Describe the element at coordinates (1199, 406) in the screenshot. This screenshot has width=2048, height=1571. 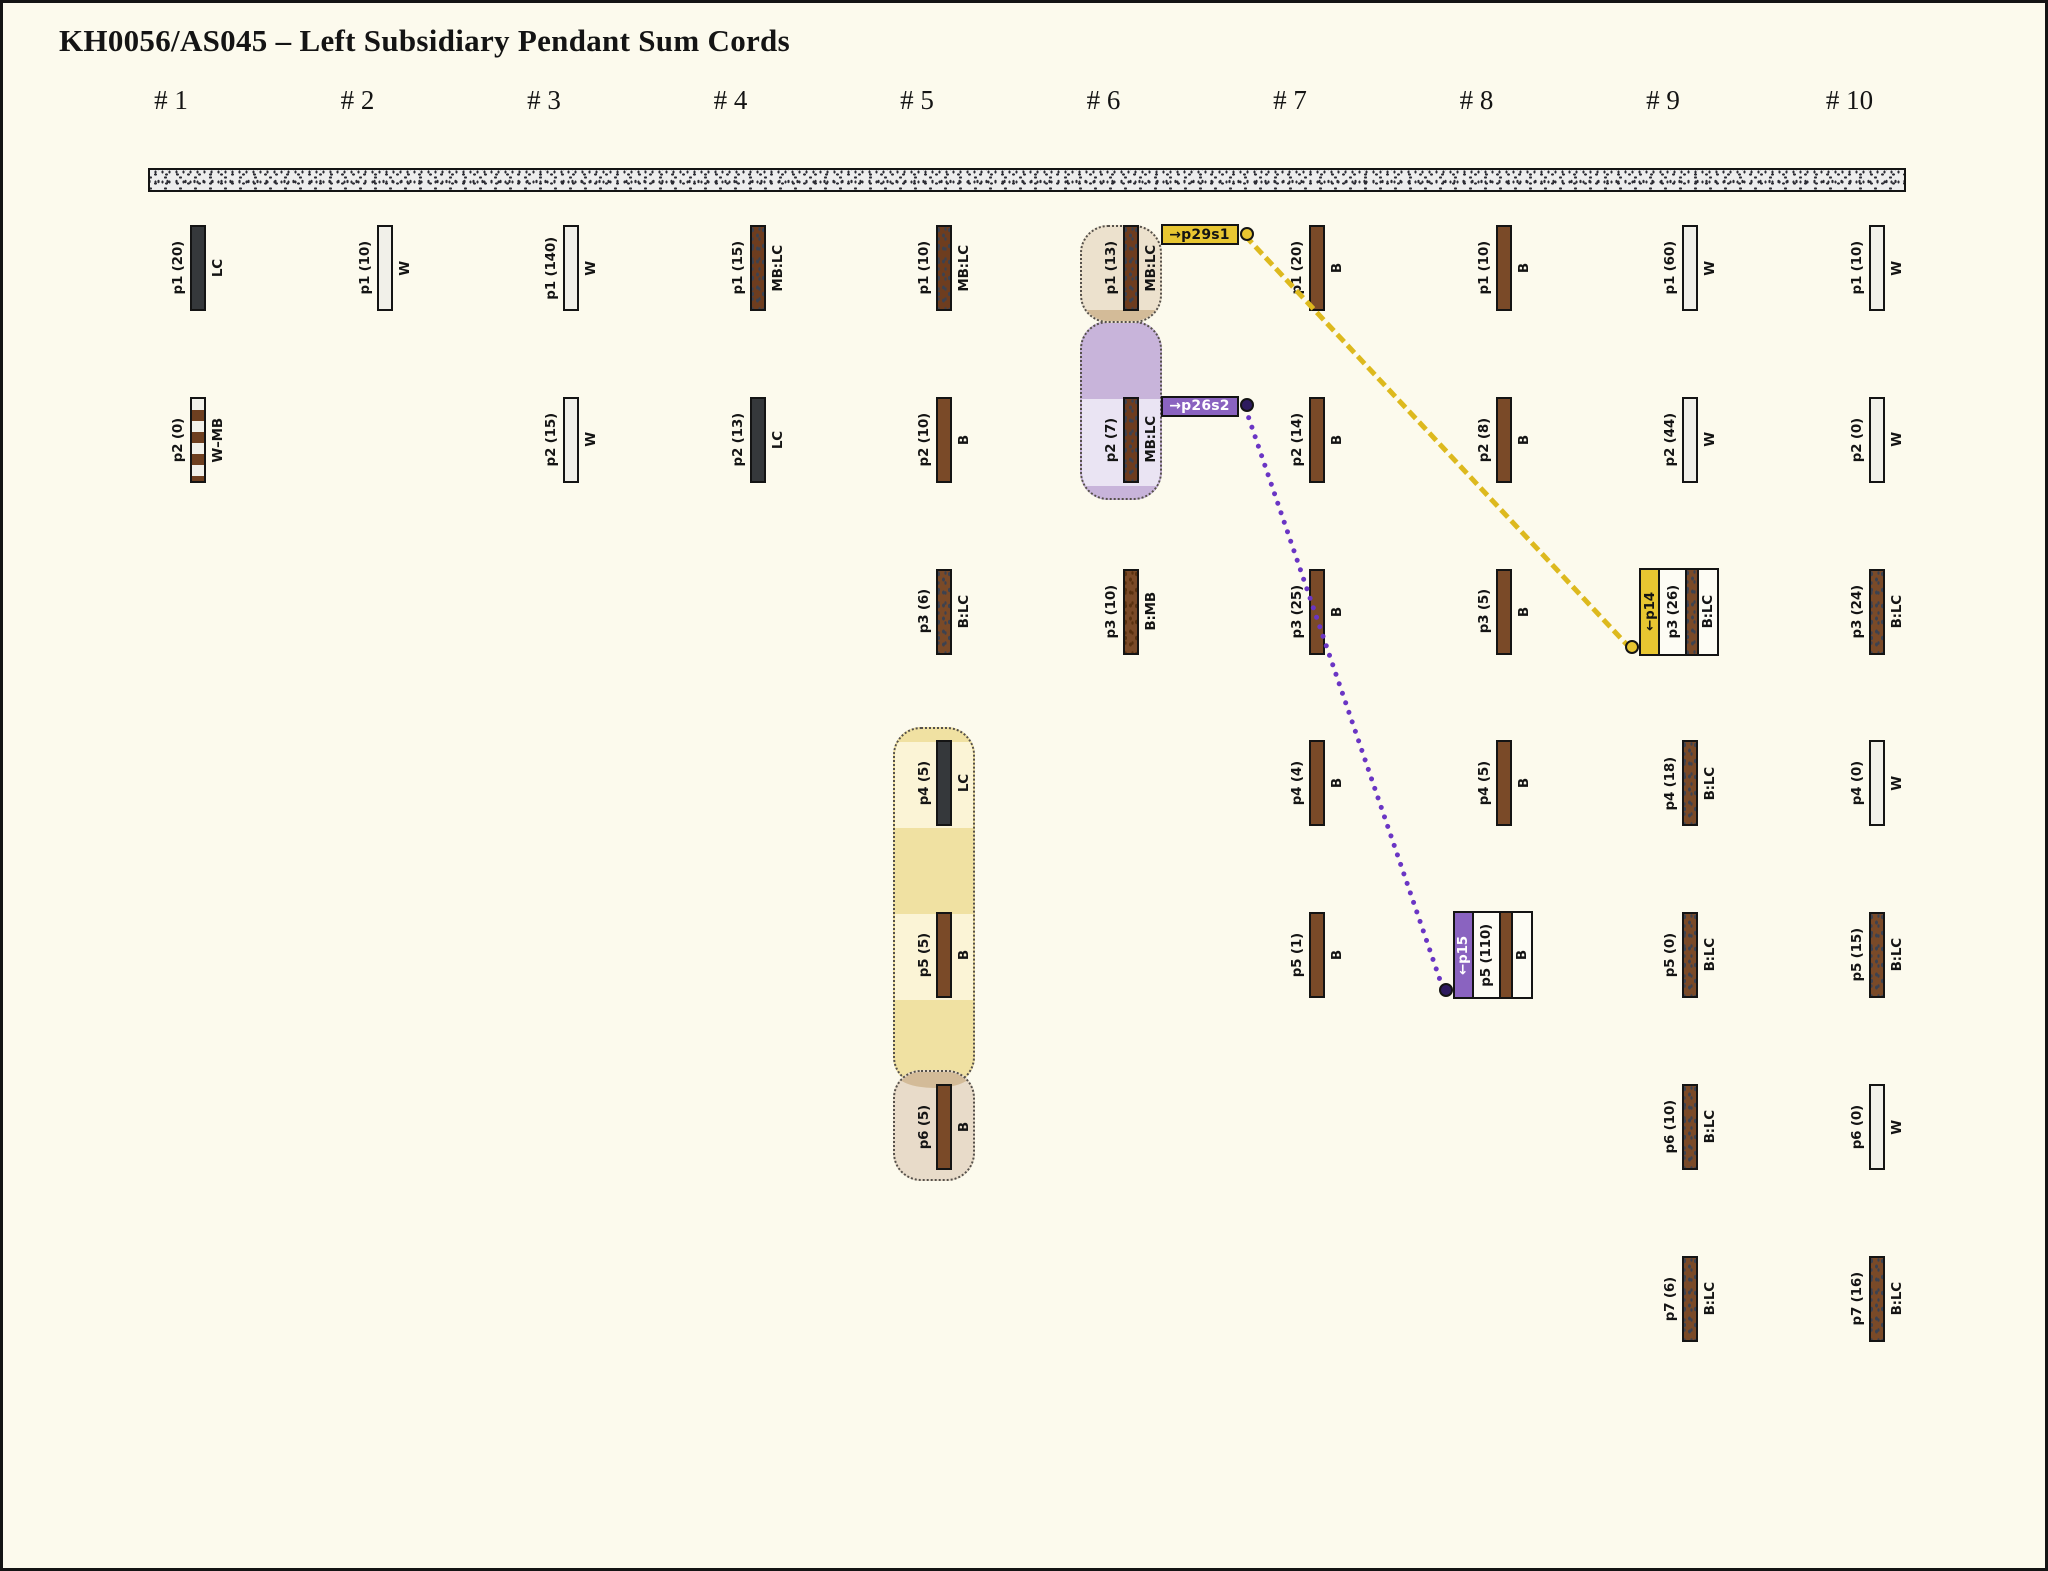
I see `connector-label: →p26s2` at that location.